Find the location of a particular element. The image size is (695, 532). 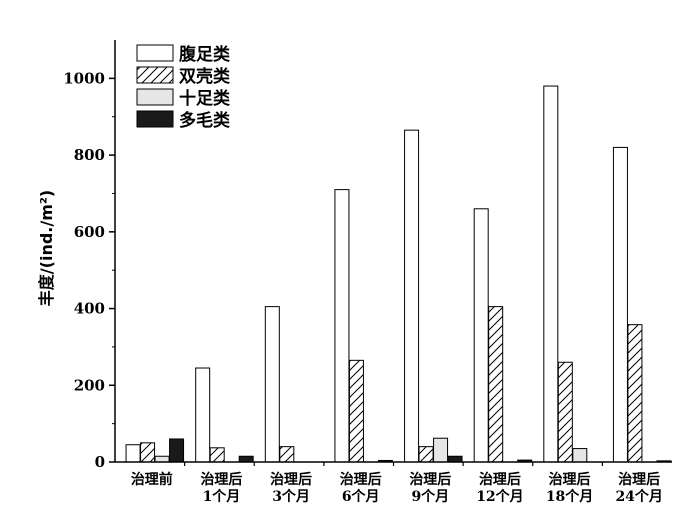

x-tick-label-1: 治理前 is located at coordinates (152, 479).